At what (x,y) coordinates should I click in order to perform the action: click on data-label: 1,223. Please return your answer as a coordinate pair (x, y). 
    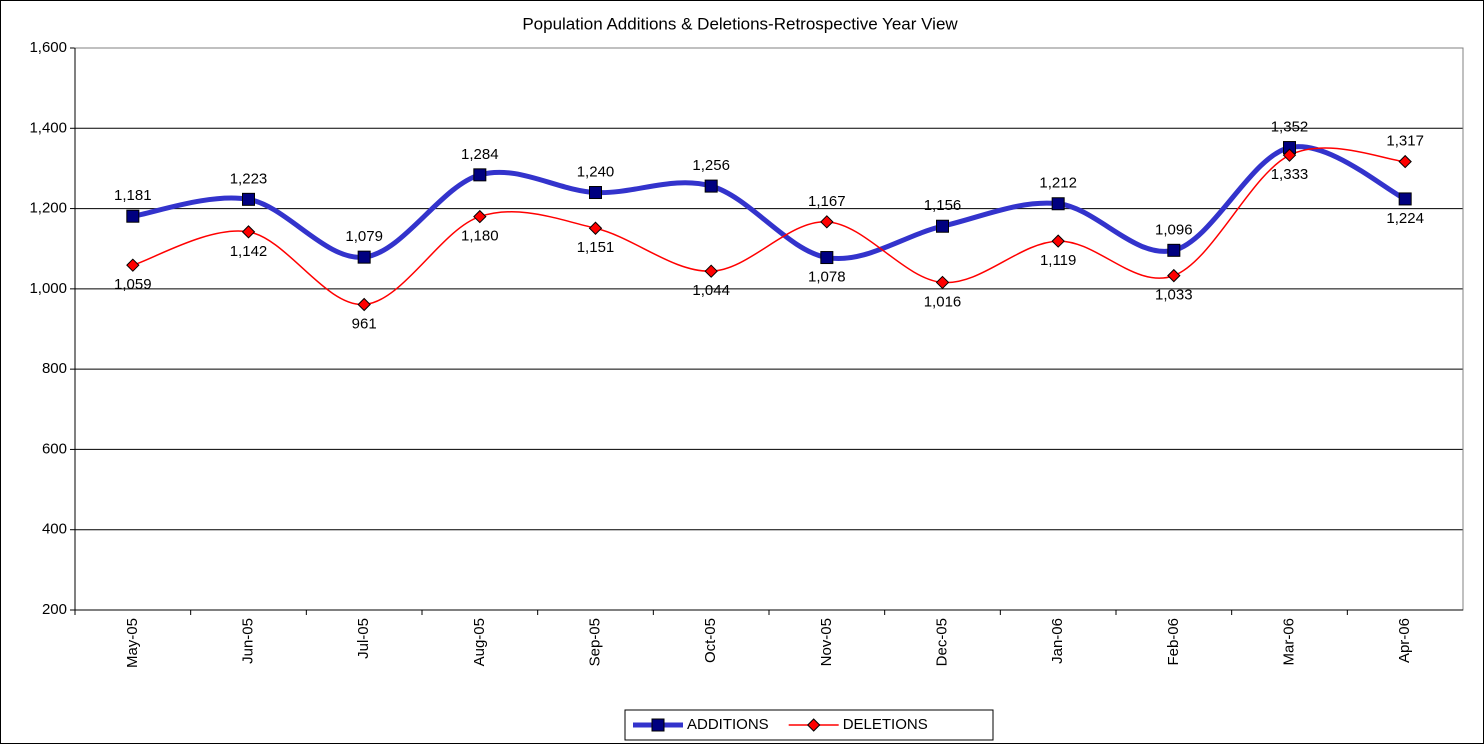
    Looking at the image, I should click on (249, 178).